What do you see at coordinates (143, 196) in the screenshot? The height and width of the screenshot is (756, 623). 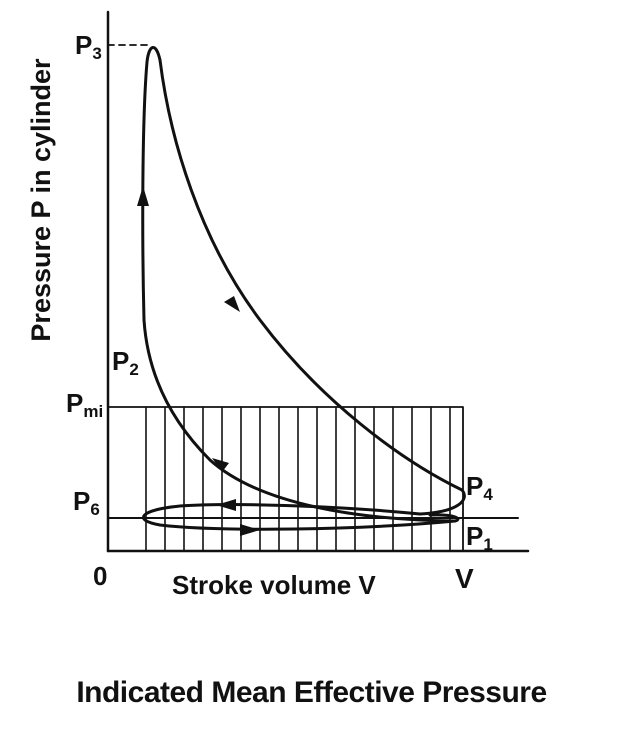 I see `arrow-combustion-up` at bounding box center [143, 196].